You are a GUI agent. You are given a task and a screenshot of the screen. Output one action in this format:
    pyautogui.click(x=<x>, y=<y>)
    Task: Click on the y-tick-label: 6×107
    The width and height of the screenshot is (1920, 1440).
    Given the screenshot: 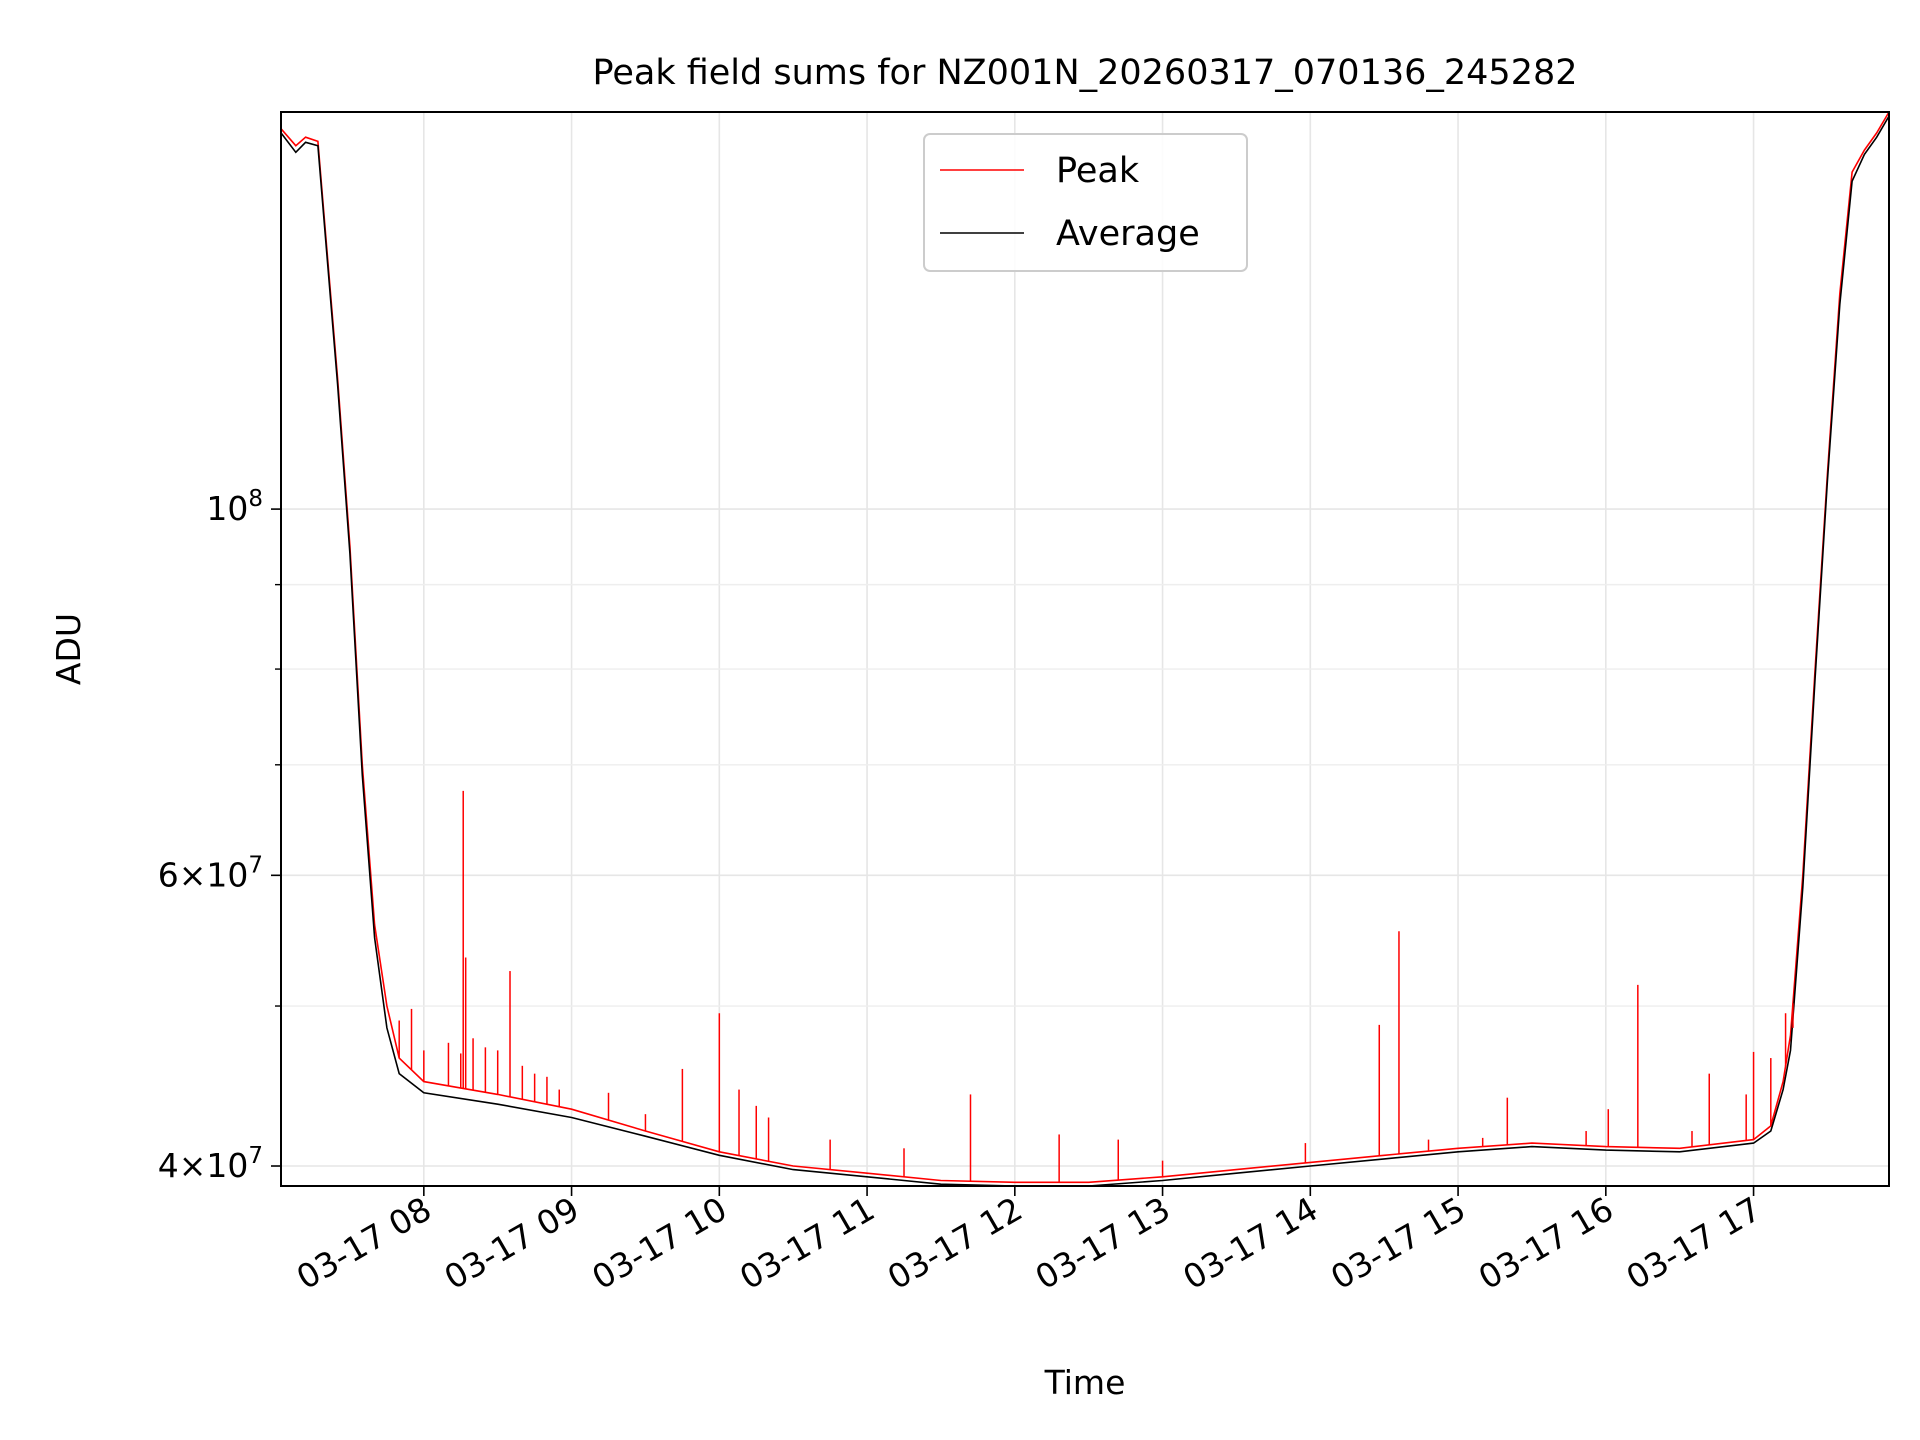 What is the action you would take?
    pyautogui.click(x=210, y=873)
    